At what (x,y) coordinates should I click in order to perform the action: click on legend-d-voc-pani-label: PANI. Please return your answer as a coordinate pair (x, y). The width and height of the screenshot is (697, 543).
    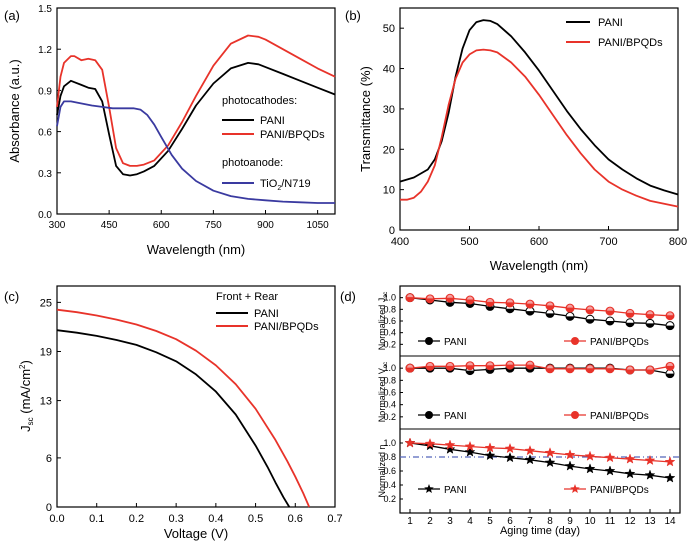
    Looking at the image, I should click on (455, 416).